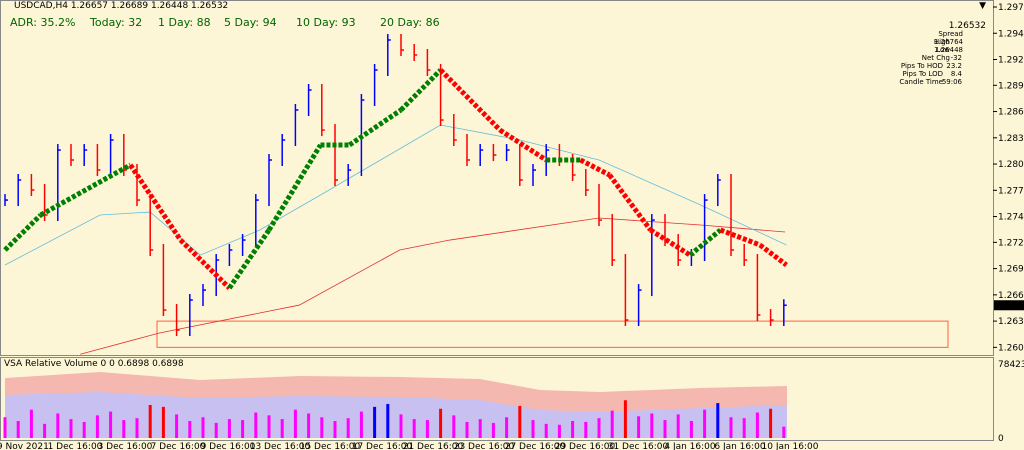  I want to click on info-label: Spread, so click(950, 34).